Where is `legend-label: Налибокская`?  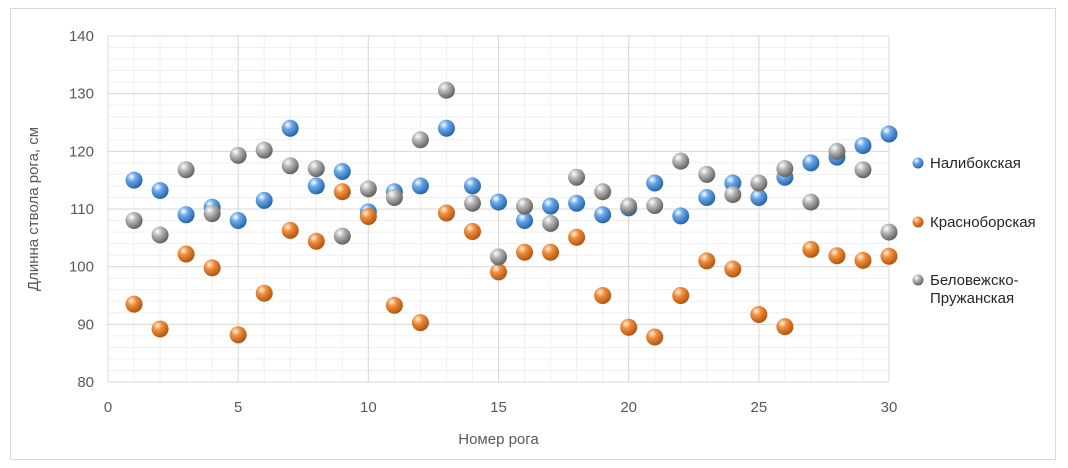 legend-label: Налибокская is located at coordinates (975, 163).